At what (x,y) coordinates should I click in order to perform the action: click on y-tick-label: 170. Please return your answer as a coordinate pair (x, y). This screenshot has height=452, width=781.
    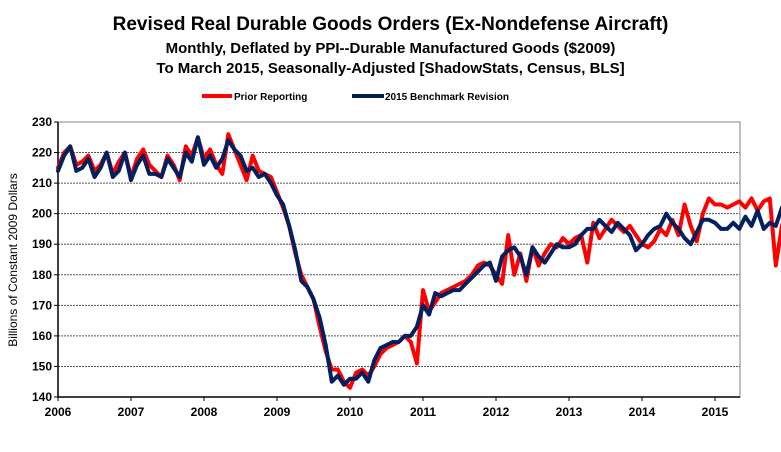
    Looking at the image, I should click on (42, 305).